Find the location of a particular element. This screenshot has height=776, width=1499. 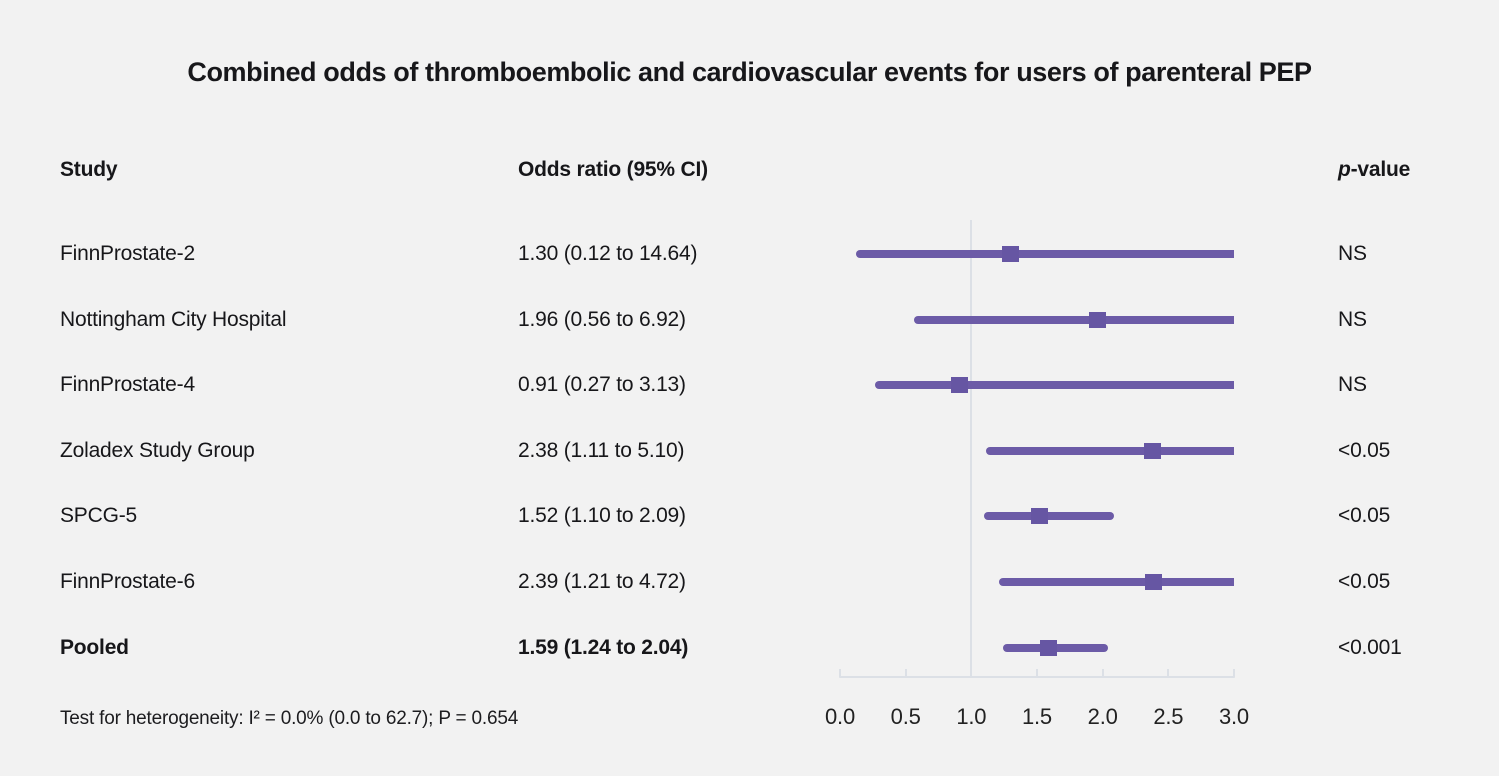

axis-tick-label: 1.0 is located at coordinates (971, 716).